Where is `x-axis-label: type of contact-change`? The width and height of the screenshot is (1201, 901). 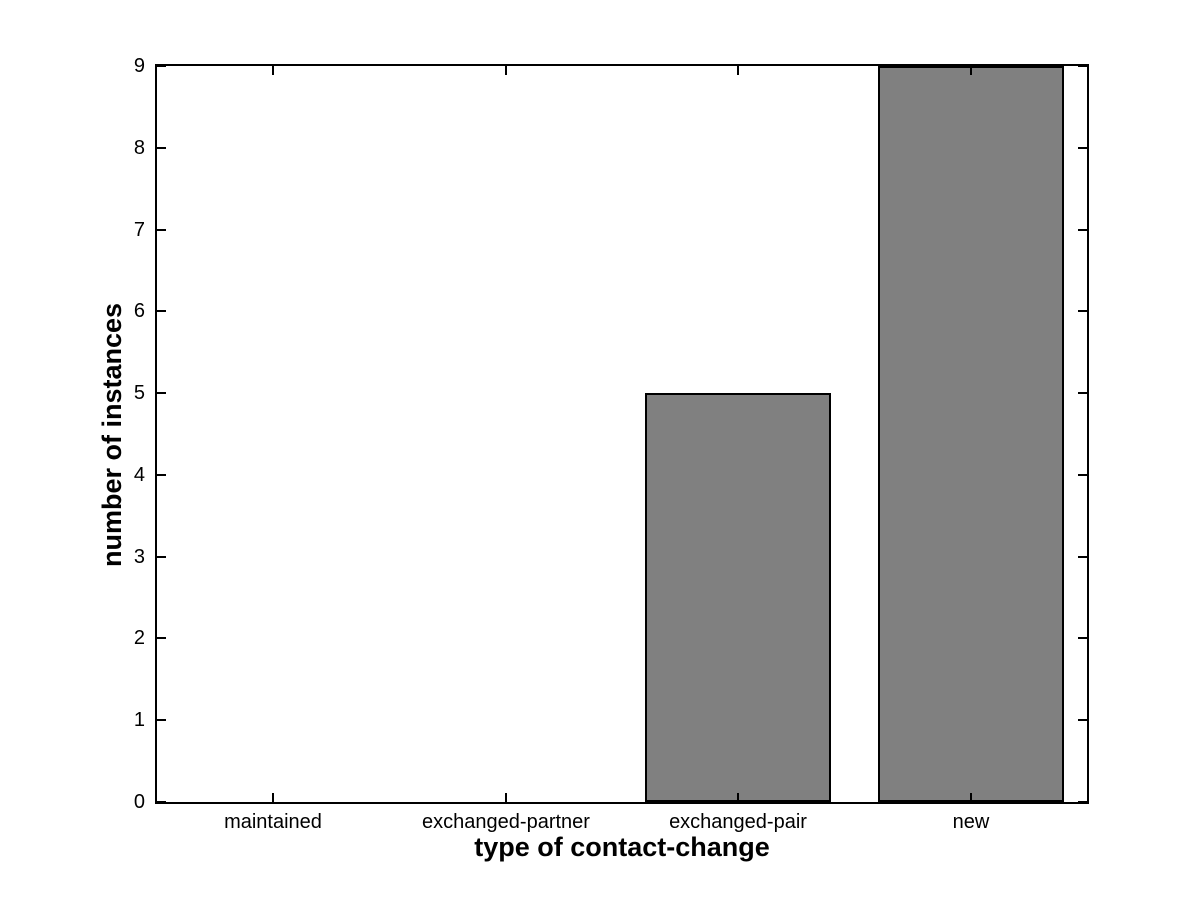 x-axis-label: type of contact-change is located at coordinates (622, 847).